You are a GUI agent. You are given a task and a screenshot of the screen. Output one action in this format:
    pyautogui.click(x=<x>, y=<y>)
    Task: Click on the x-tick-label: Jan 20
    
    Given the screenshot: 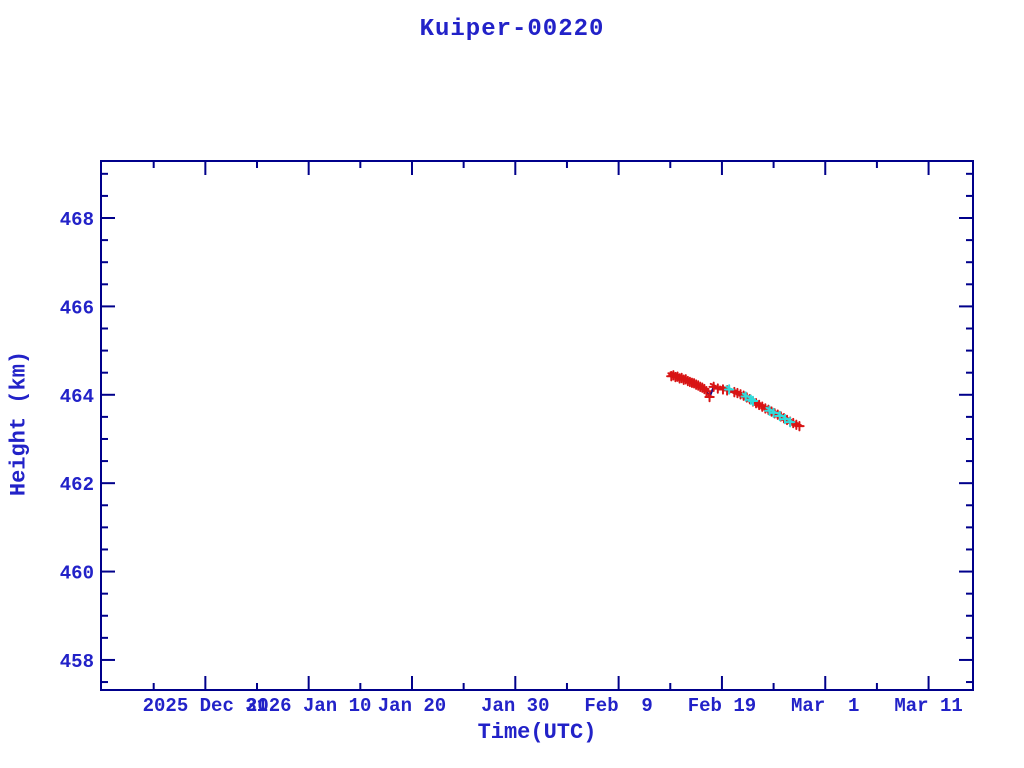 What is the action you would take?
    pyautogui.click(x=412, y=706)
    